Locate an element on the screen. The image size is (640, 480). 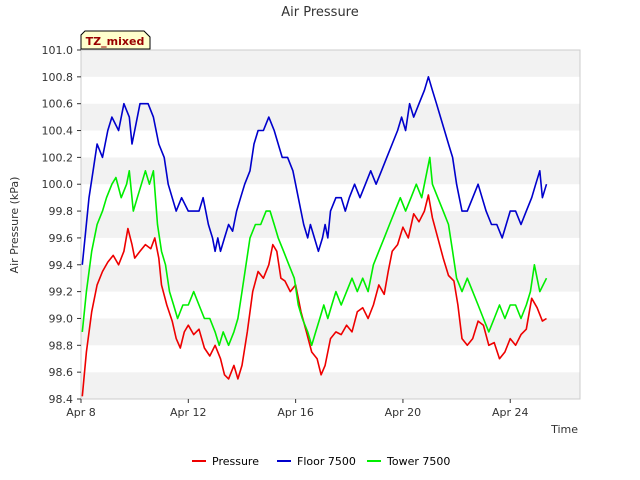
y-tick-label: 99.4 is located at coordinates (61, 265).